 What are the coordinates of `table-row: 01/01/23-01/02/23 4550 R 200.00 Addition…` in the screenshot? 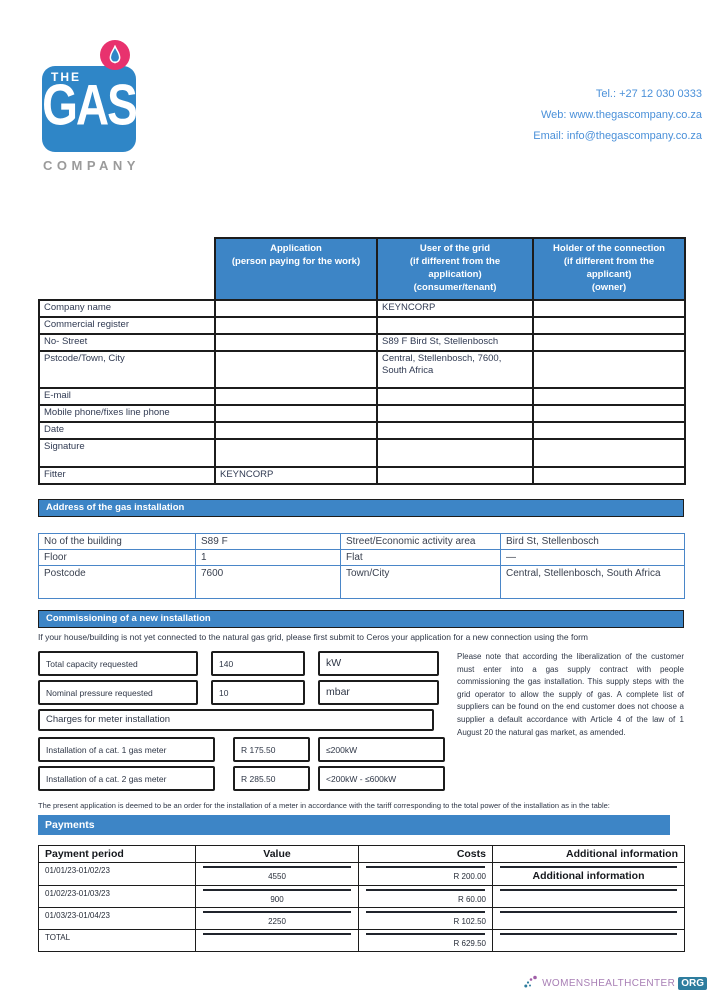 It's located at (361, 874).